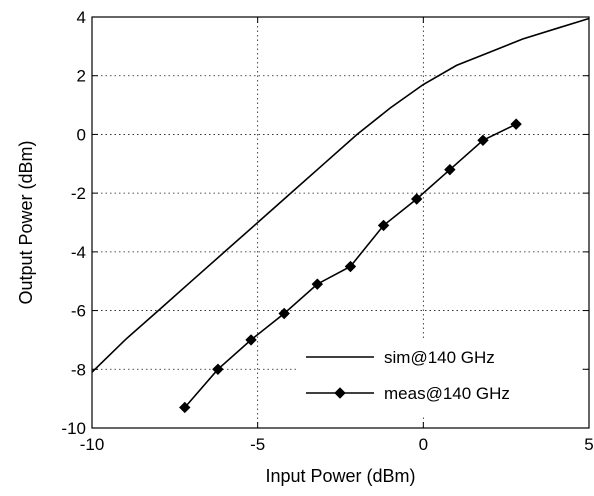 The width and height of the screenshot is (594, 496). I want to click on legend-item: sim@140 GHz, so click(400, 357).